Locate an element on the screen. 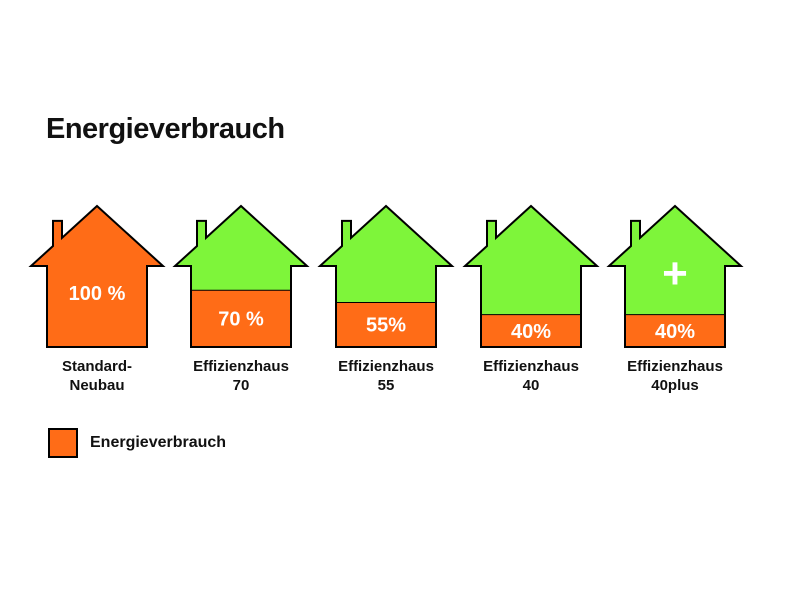  house-value-label: 70 % is located at coordinates (241, 320).